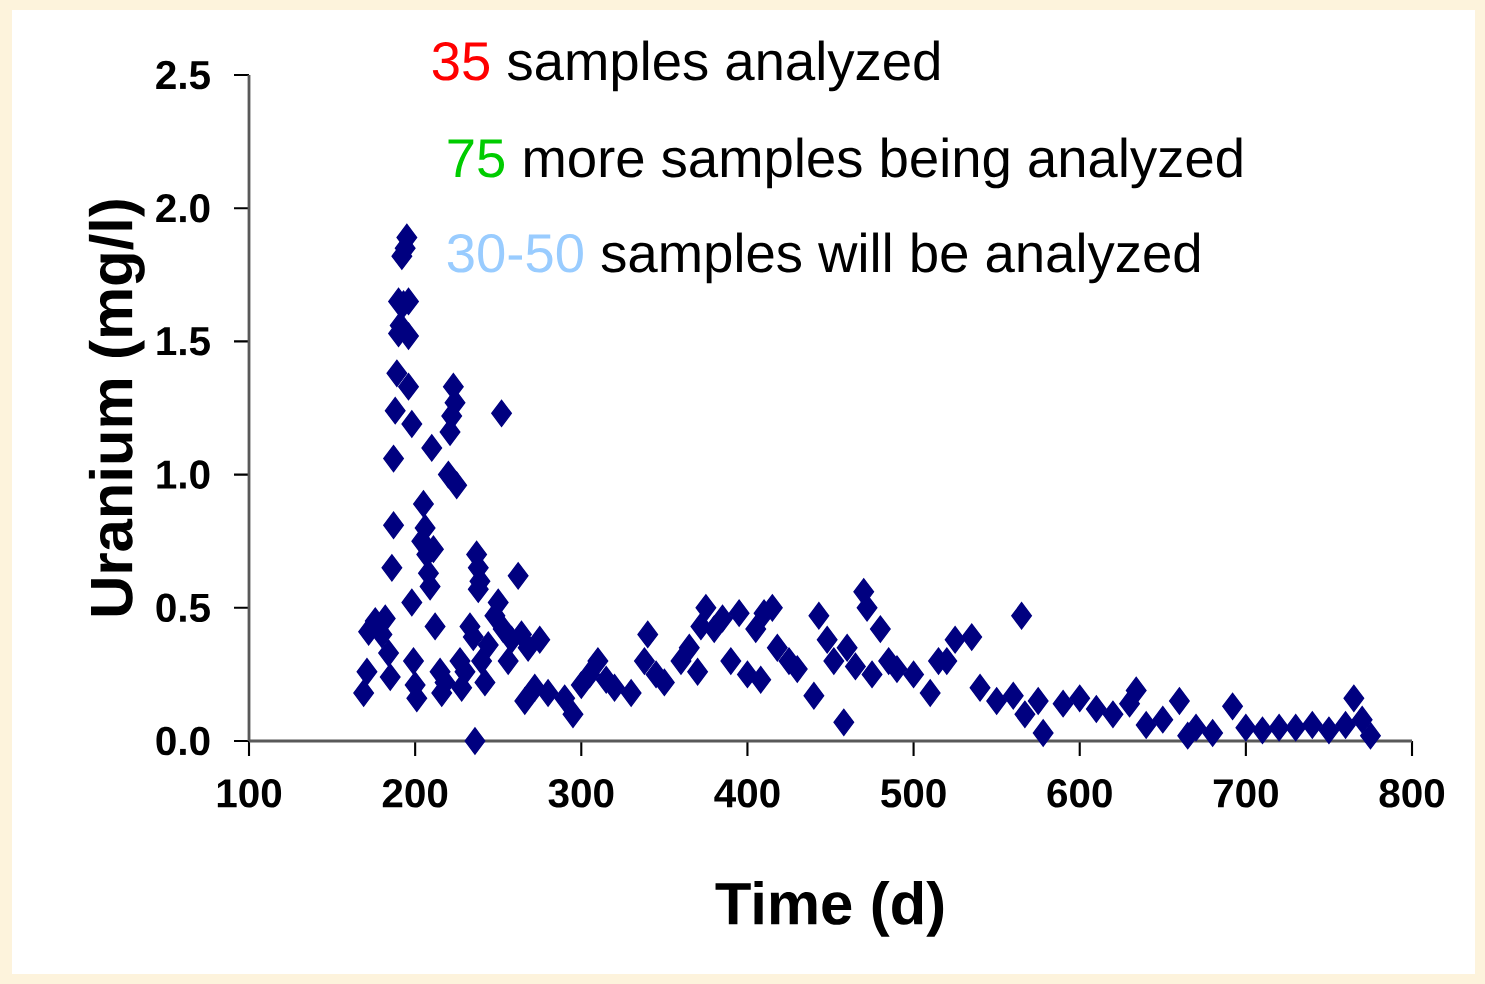 This screenshot has height=984, width=1485. Describe the element at coordinates (883, 163) in the screenshot. I see `annotation: more samples being analyzed` at that location.